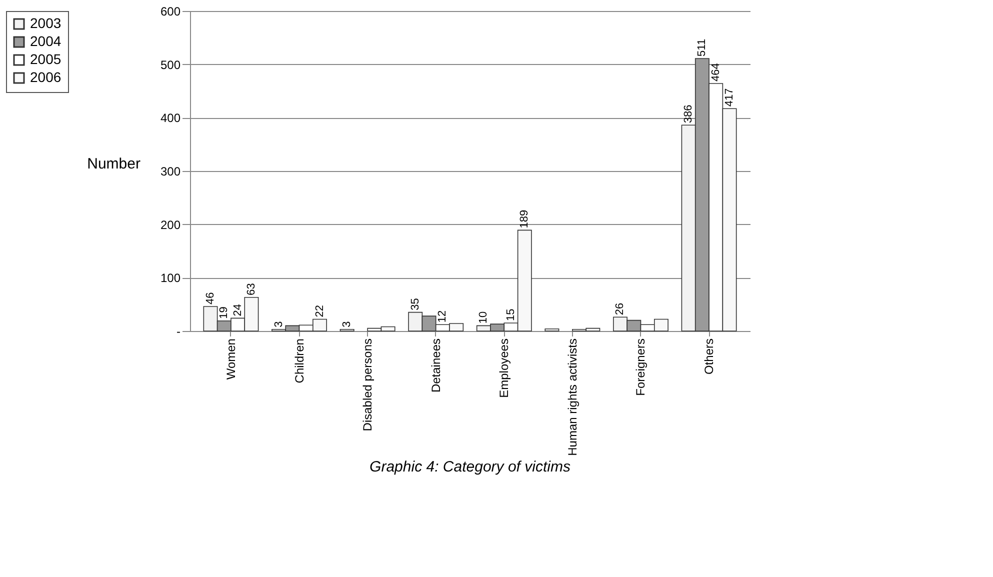 This screenshot has height=577, width=993. What do you see at coordinates (524, 219) in the screenshot?
I see `data-label: 189` at bounding box center [524, 219].